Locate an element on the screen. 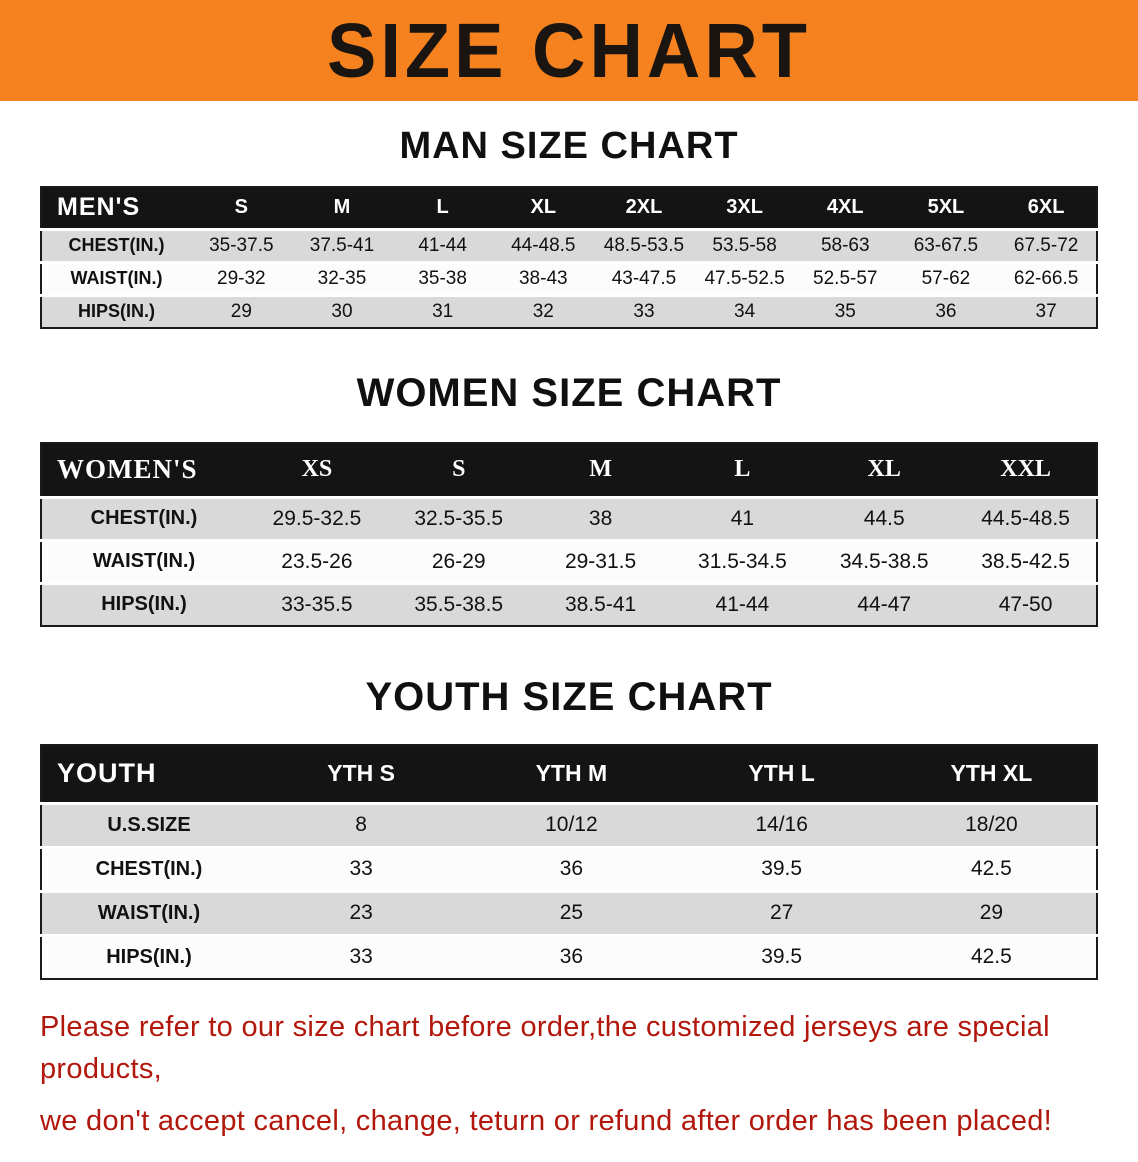 This screenshot has height=1162, width=1138. table-row: WAIST(IN.) 23 25 27 29 is located at coordinates (569, 913).